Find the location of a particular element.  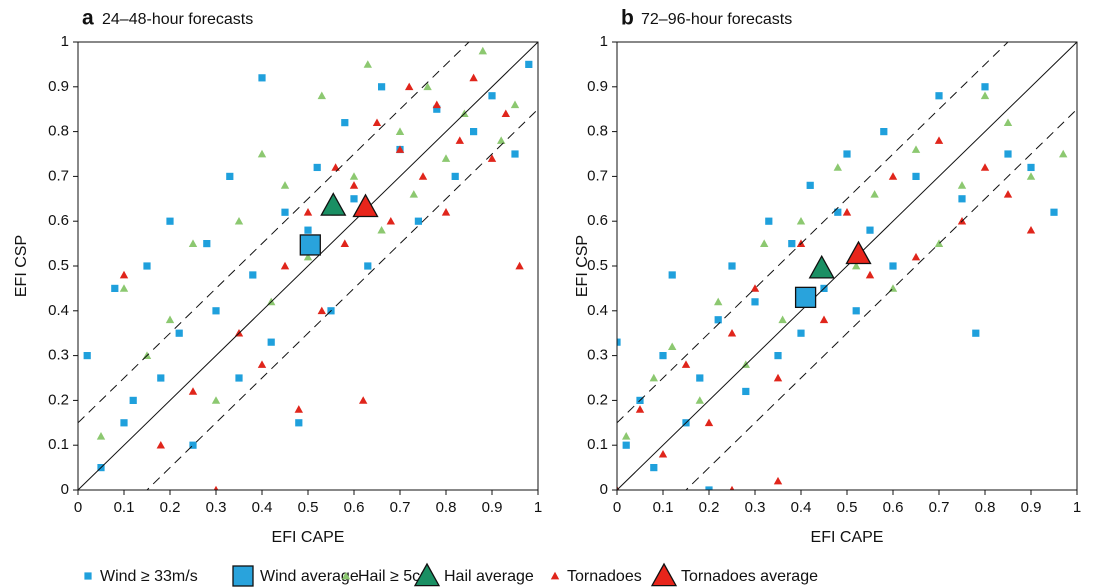

x-tick-label: 0.3 is located at coordinates (216, 507).